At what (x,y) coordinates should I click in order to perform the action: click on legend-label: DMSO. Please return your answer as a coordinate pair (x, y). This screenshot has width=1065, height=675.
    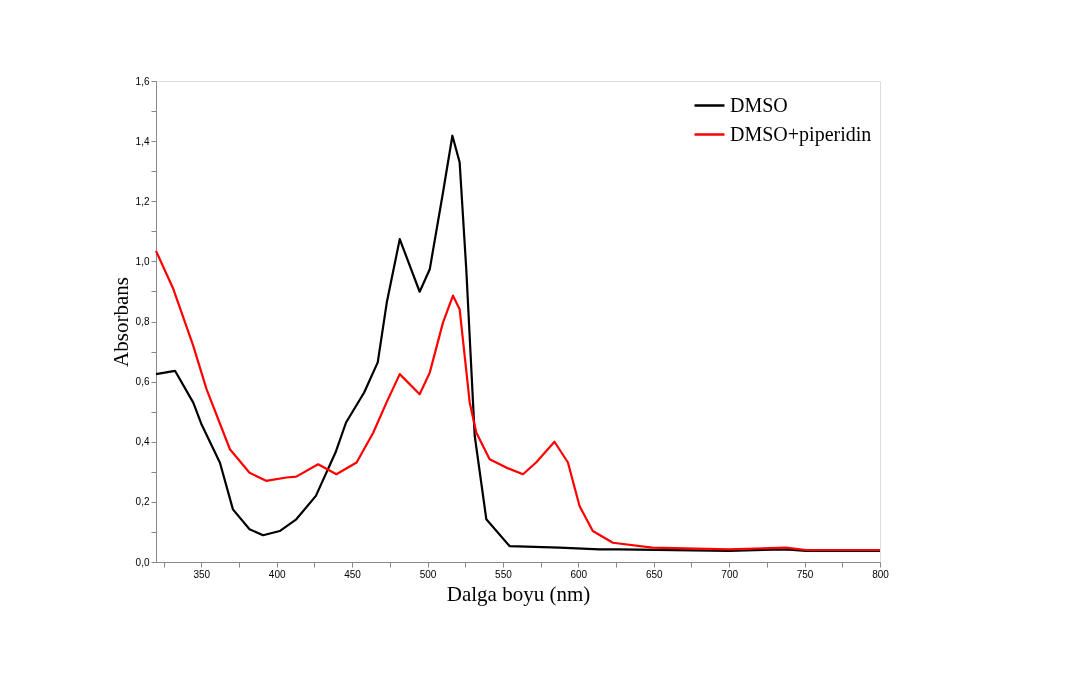
    Looking at the image, I should click on (759, 104).